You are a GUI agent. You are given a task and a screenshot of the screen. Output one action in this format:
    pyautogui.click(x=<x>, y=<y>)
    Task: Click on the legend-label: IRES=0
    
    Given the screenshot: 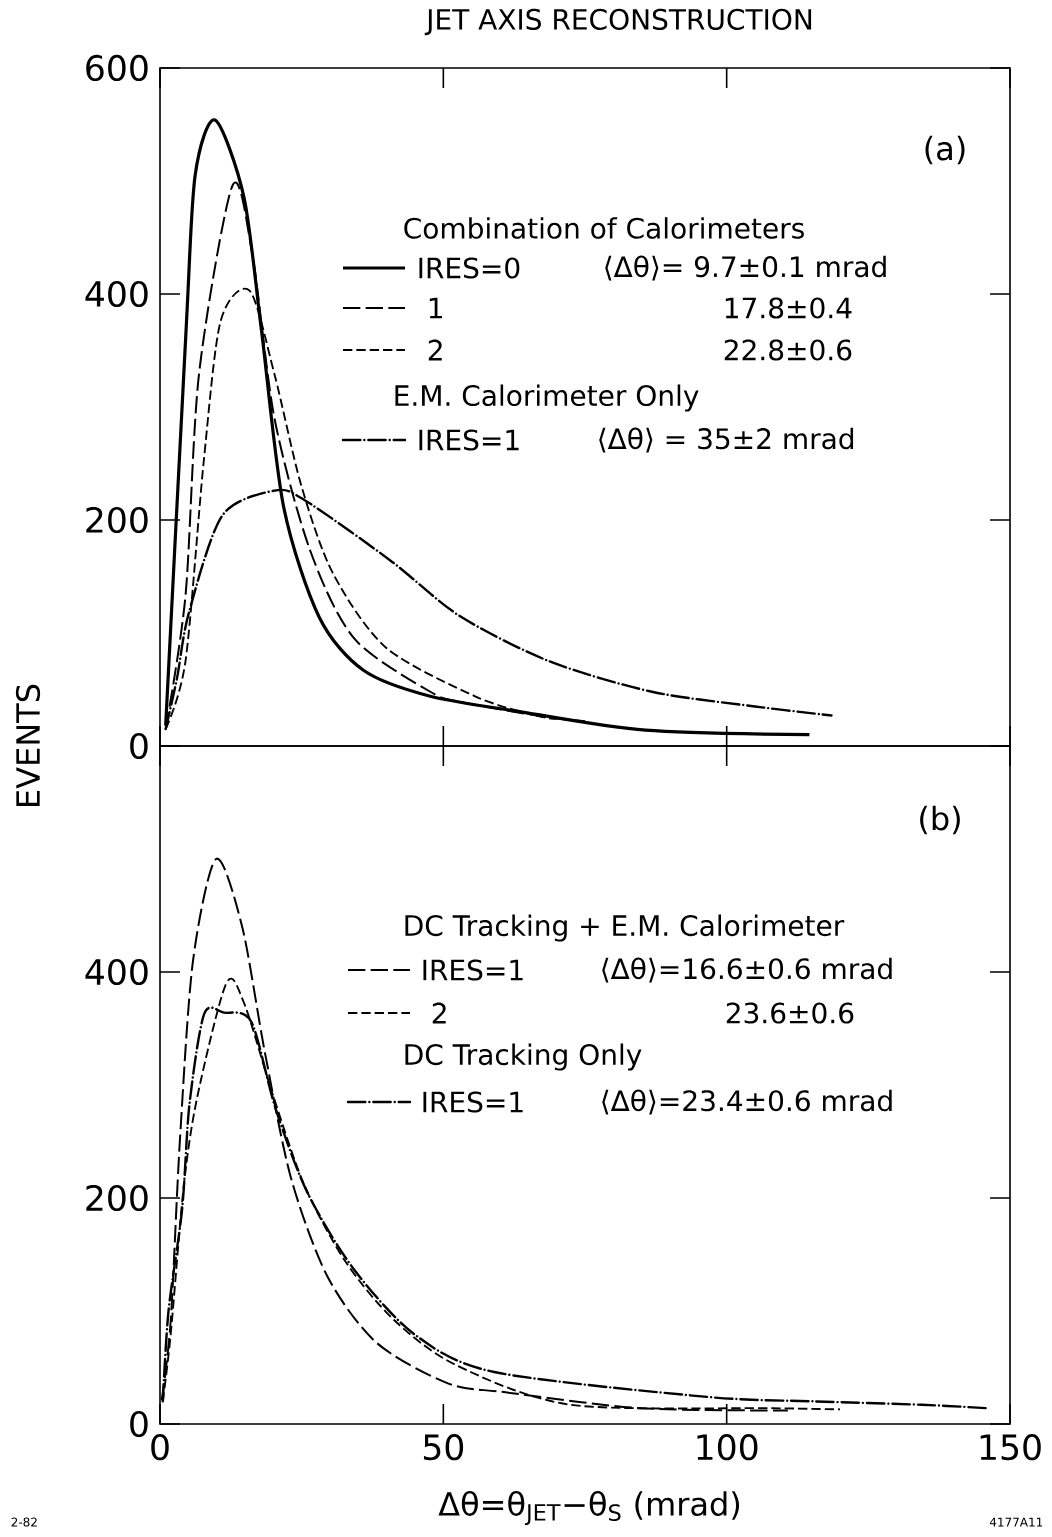 What is the action you would take?
    pyautogui.click(x=469, y=268)
    